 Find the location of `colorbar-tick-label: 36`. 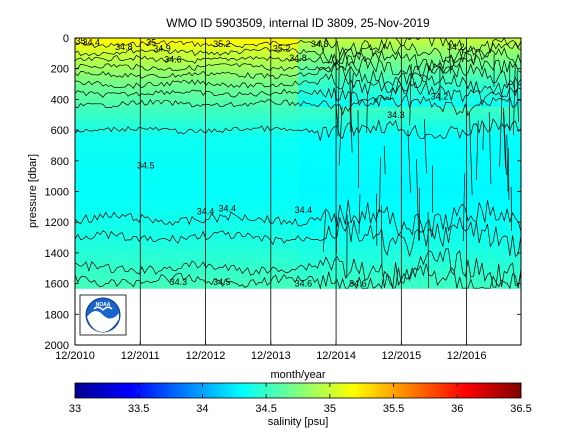

colorbar-tick-label: 36 is located at coordinates (457, 409).